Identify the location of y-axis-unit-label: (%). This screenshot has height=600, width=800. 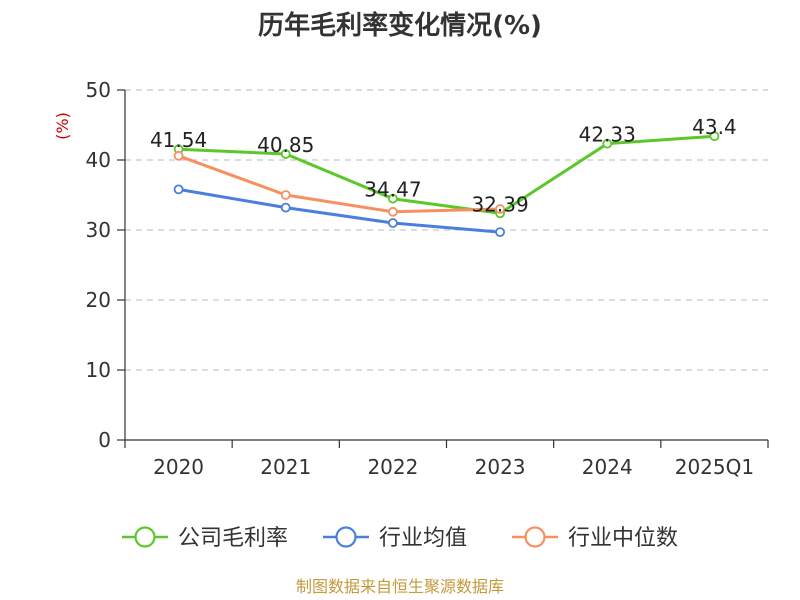
(62, 126).